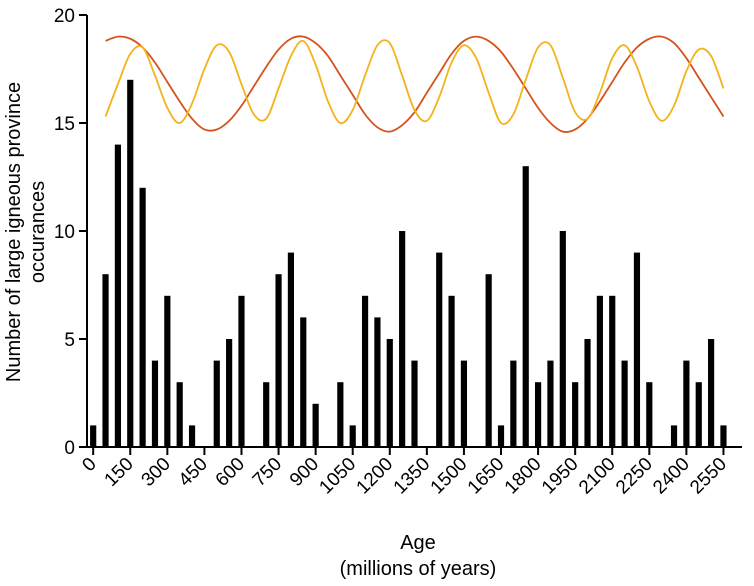  What do you see at coordinates (267, 472) in the screenshot?
I see `x-tick-label: 750` at bounding box center [267, 472].